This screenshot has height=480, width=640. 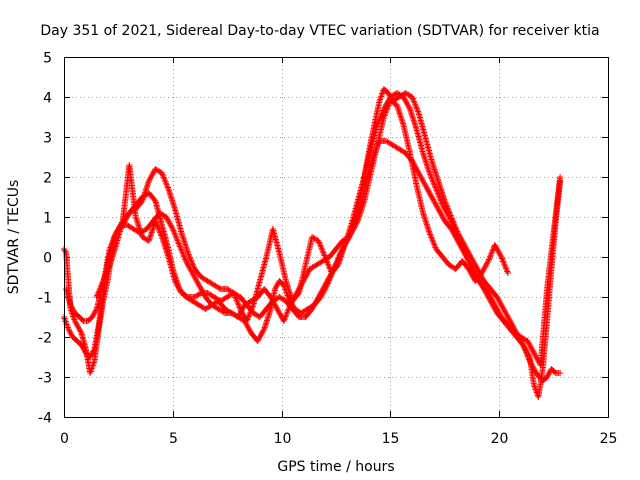 What do you see at coordinates (45, 239) in the screenshot?
I see `y-tick-labels: -4 -3 -2 -1 0 1 2 3 4 5` at bounding box center [45, 239].